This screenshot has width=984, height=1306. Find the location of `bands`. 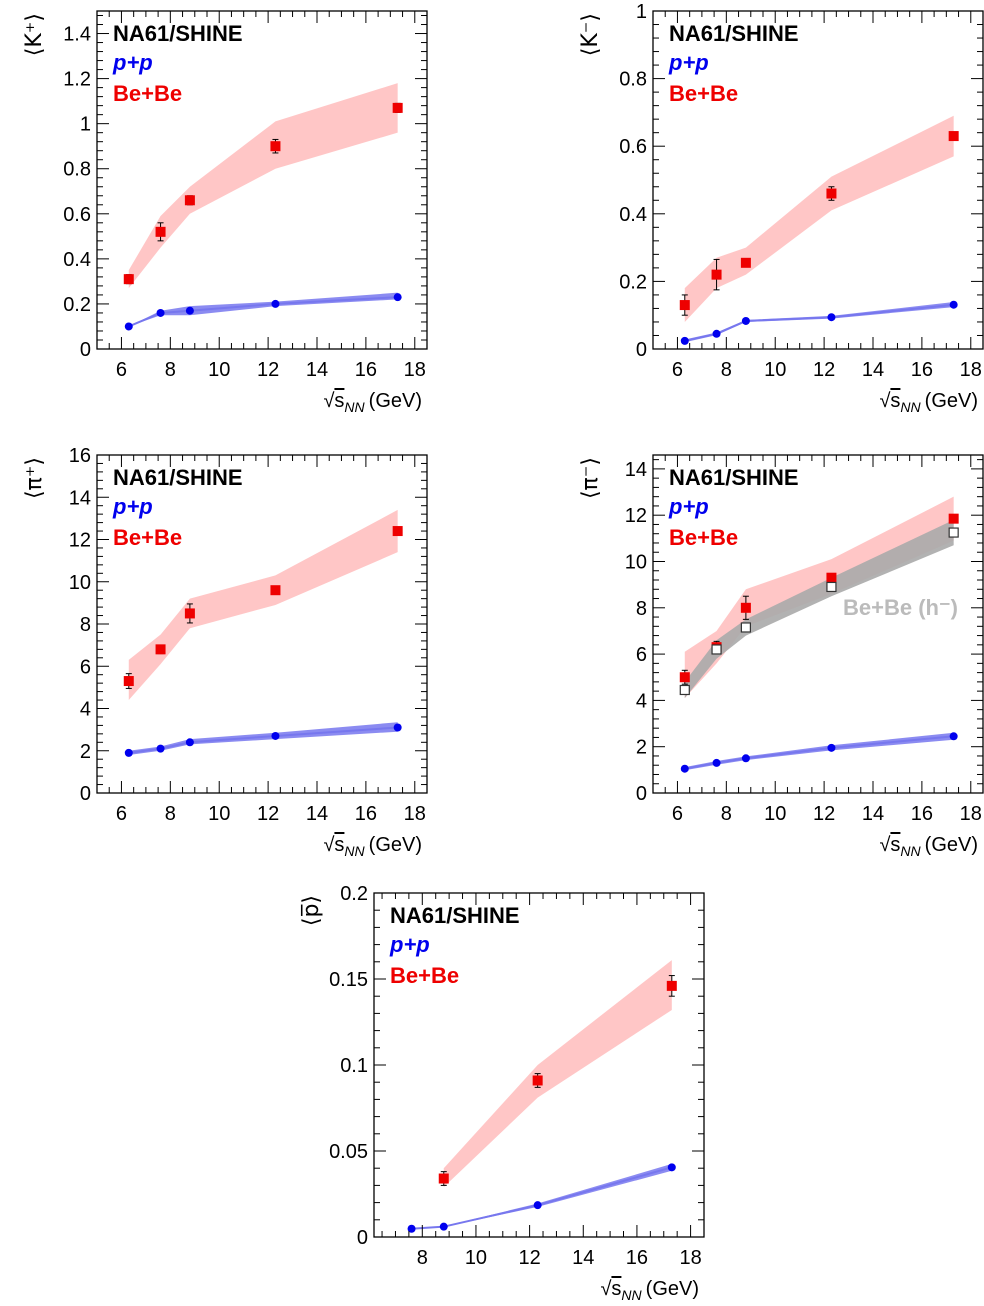

bands is located at coordinates (819, 229).